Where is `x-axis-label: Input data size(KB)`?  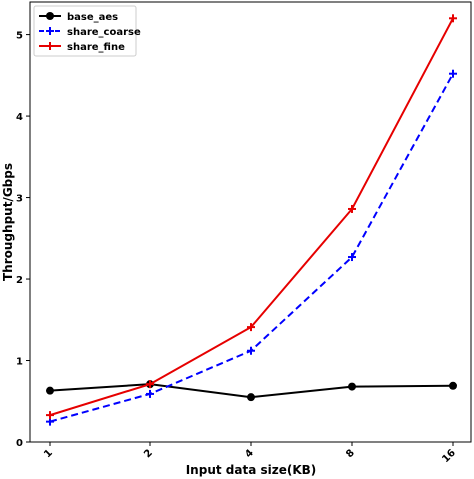
x-axis-label: Input data size(KB) is located at coordinates (251, 470).